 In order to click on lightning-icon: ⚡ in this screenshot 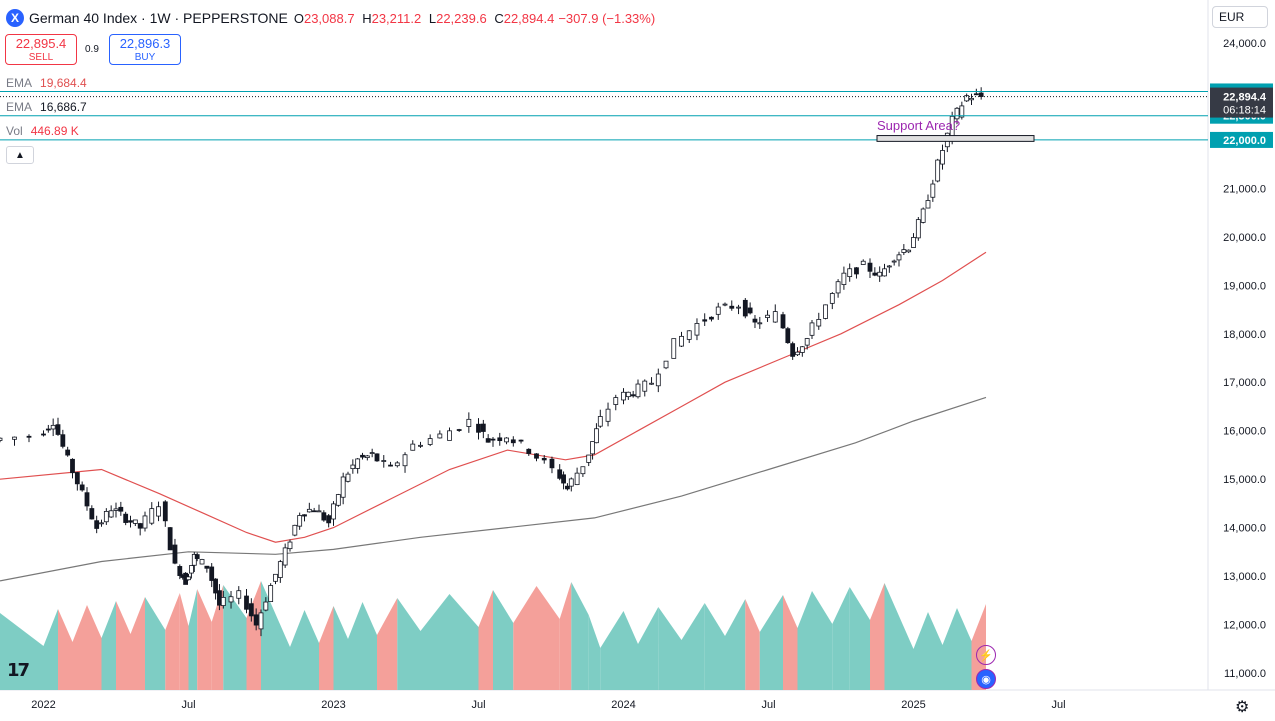, I will do `click(986, 655)`.